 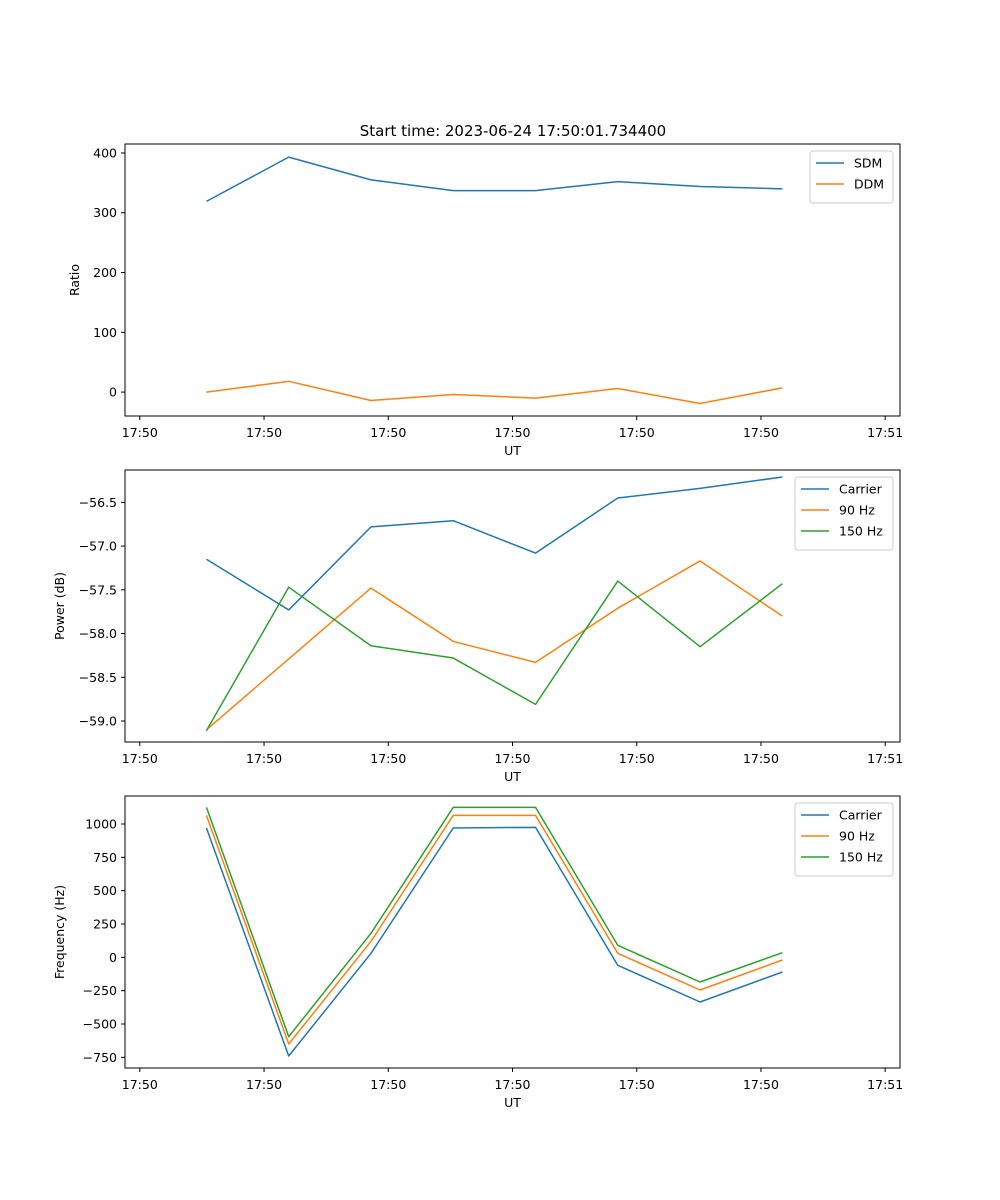 I want to click on y-axis-label: Power (dB), so click(x=59, y=606).